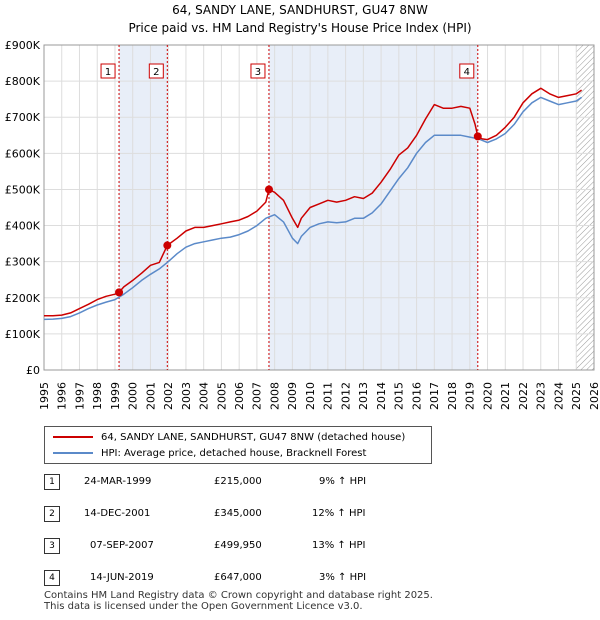 The height and width of the screenshot is (620, 600). Describe the element at coordinates (339, 545) in the screenshot. I see `sale-hpi-change: 13% ↑ HPI` at that location.